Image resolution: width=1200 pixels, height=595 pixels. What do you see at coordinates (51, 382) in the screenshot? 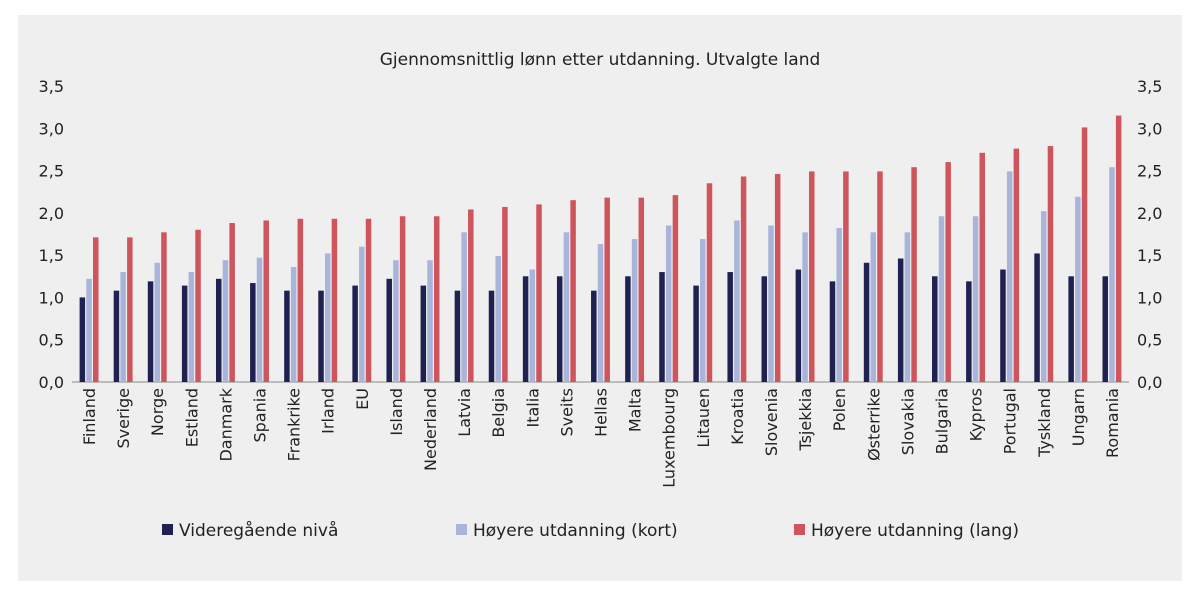
I see `y-tick-label-left: 0,0` at bounding box center [51, 382].